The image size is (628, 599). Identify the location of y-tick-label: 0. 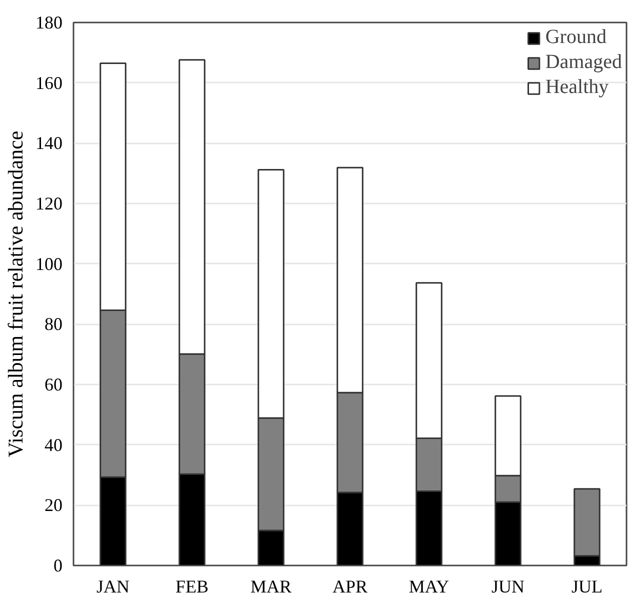
(58, 566).